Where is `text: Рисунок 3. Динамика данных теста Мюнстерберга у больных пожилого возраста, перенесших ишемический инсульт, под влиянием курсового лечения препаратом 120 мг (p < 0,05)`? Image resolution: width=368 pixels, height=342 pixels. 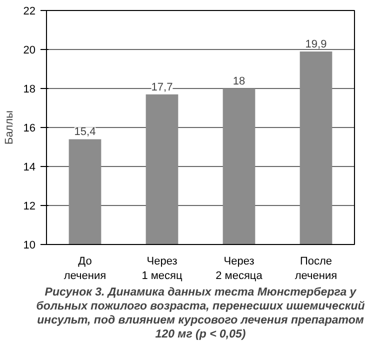 text: Рисунок 3. Динамика данных теста Мюнстерберга у больных пожилого возраста, перенесших ишемический инсульт, под влиянием курсового лечения препаратом 120 мг (p < 0,05) is located at coordinates (200, 313).